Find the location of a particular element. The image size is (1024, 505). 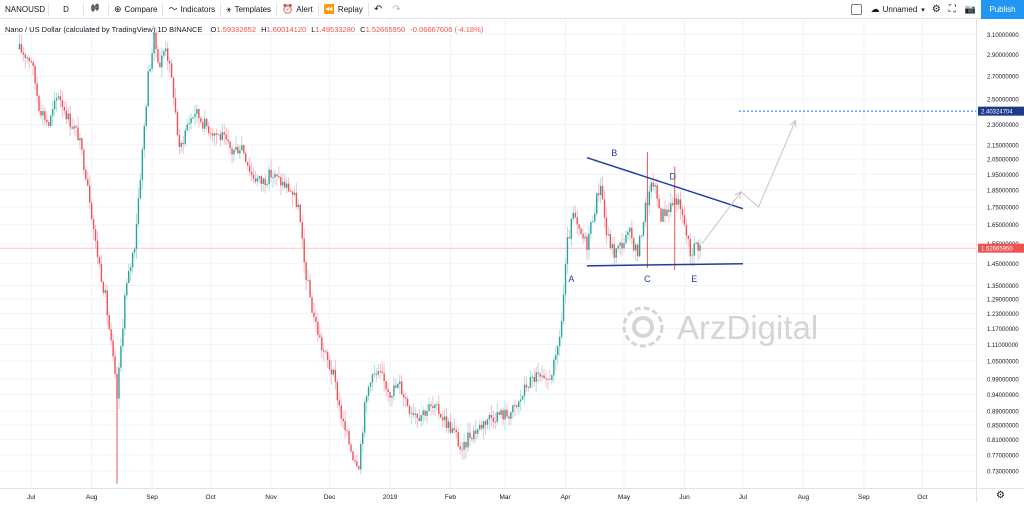

interval-button: D is located at coordinates (66, 9).